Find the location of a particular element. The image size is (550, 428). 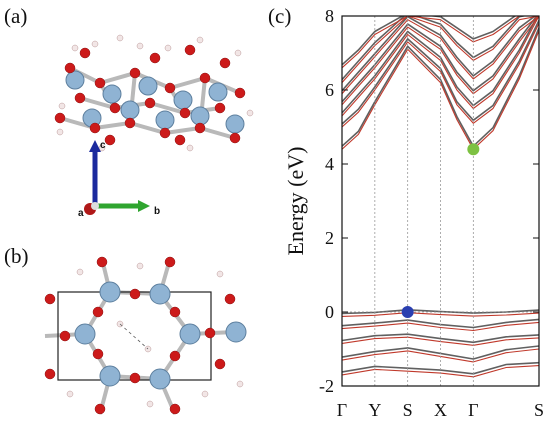

y-tick-label: 4 is located at coordinates (329, 164).